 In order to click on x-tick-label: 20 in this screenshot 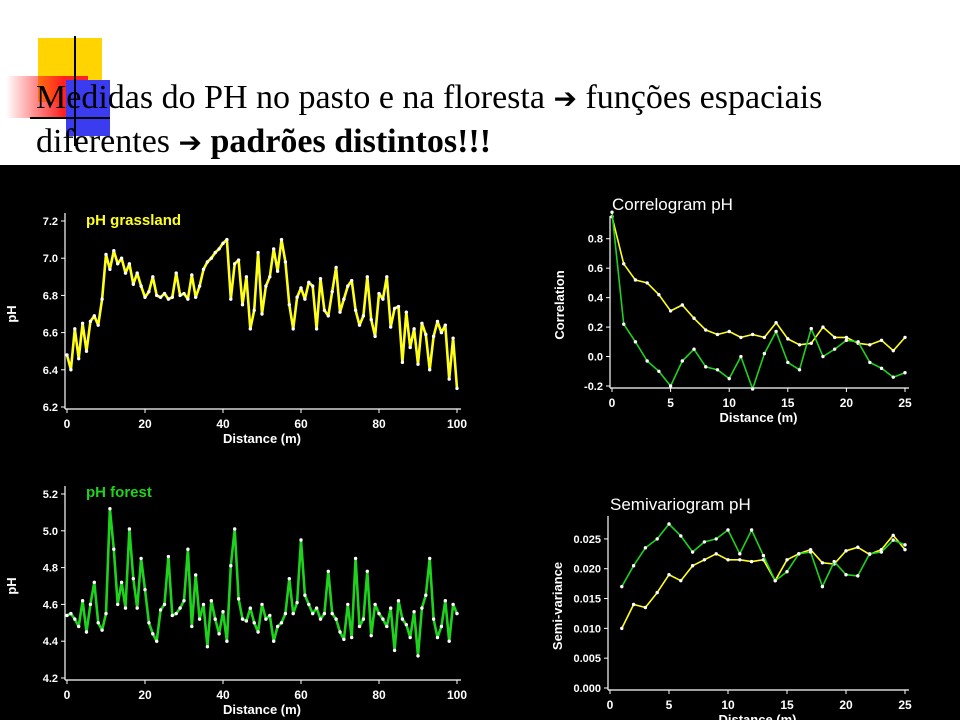, I will do `click(145, 695)`.